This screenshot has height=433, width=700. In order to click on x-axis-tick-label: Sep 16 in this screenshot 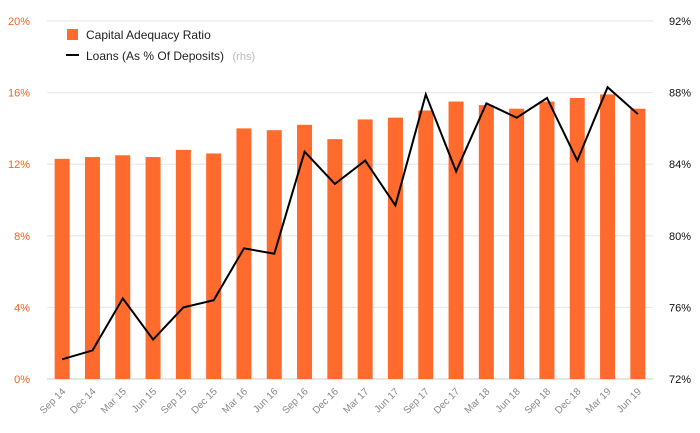, I will do `click(295, 401)`.